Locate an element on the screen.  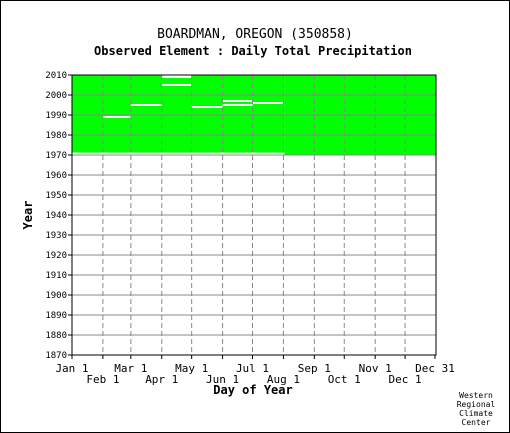
y-tick-label-2000: 2000 is located at coordinates (56, 96).